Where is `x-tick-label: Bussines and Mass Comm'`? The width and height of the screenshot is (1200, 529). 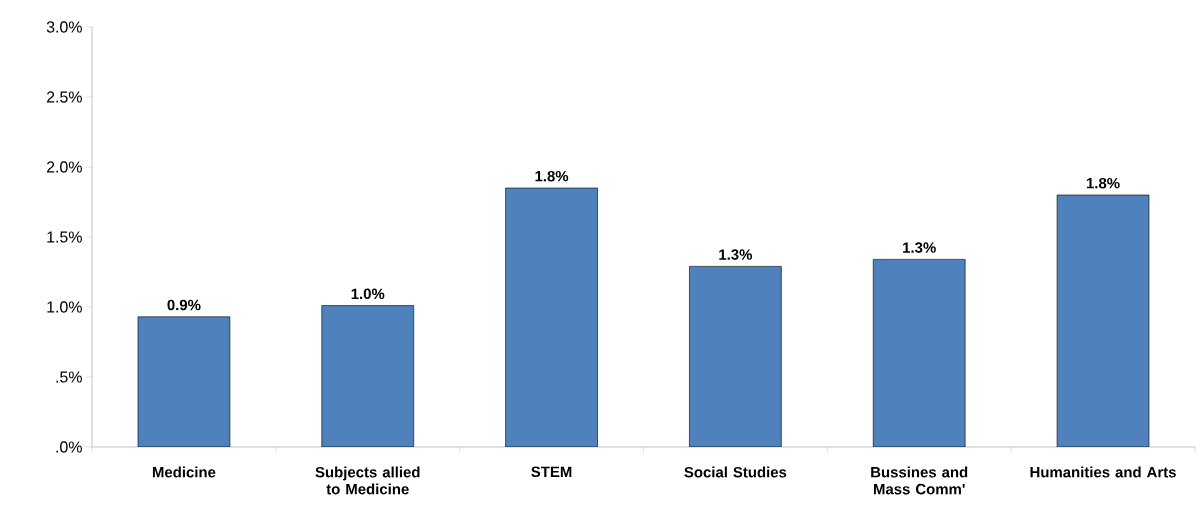
x-tick-label: Bussines and Mass Comm' is located at coordinates (919, 480).